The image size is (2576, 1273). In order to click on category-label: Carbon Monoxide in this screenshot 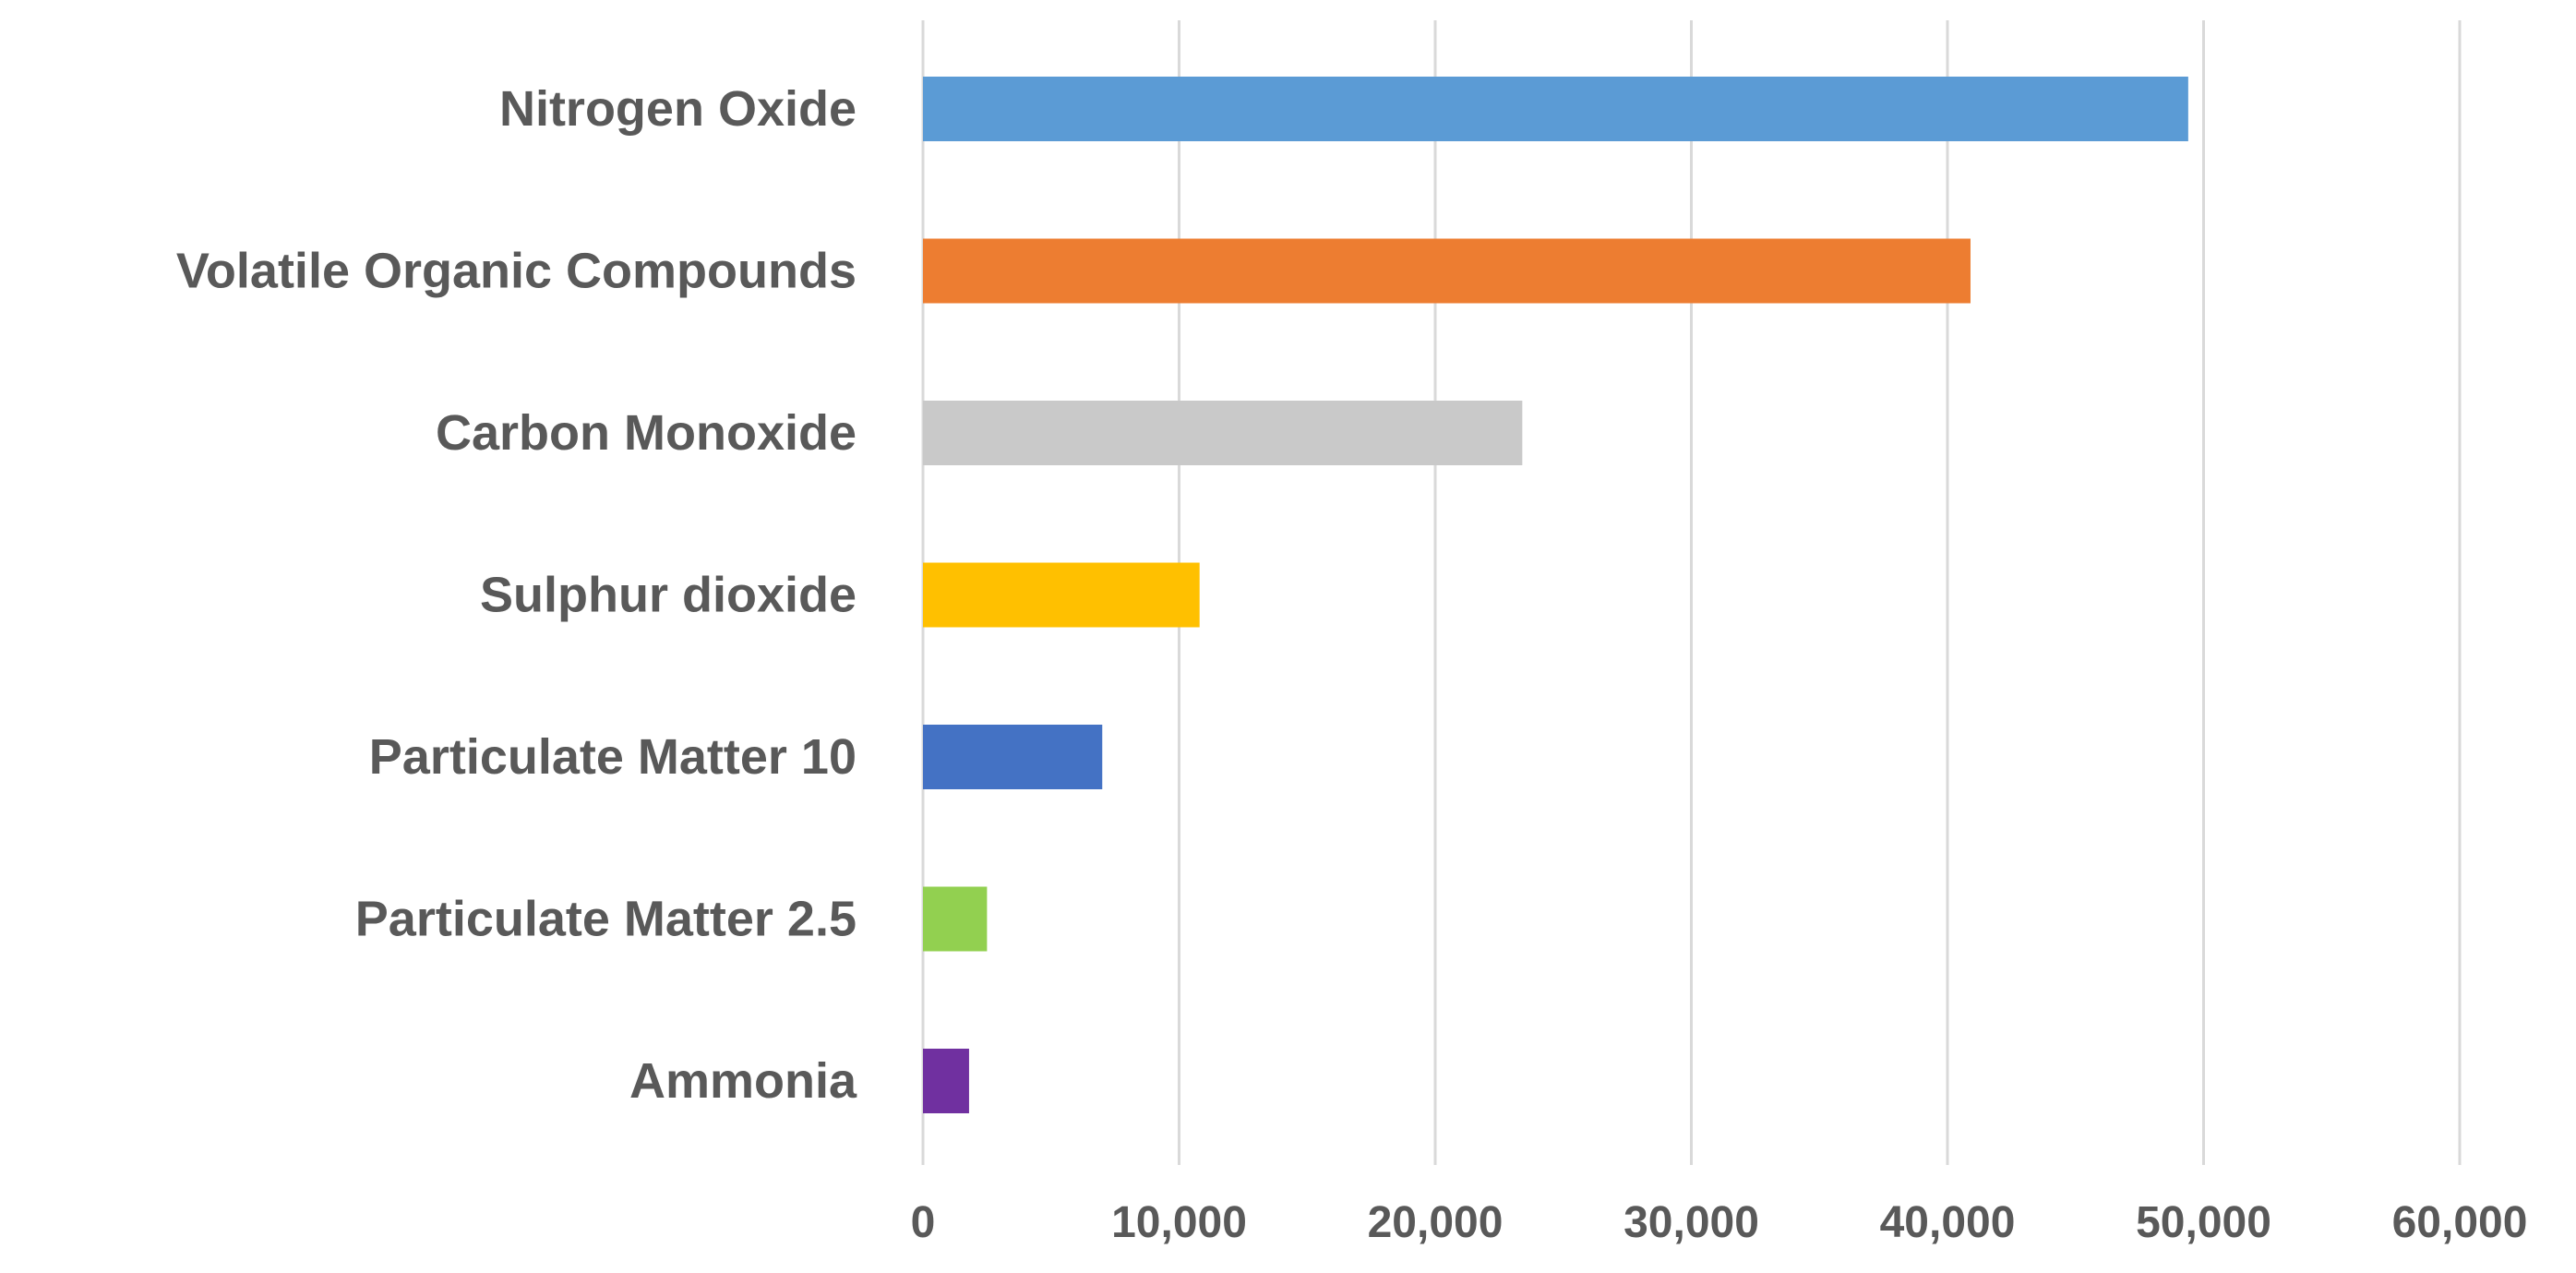, I will do `click(646, 433)`.